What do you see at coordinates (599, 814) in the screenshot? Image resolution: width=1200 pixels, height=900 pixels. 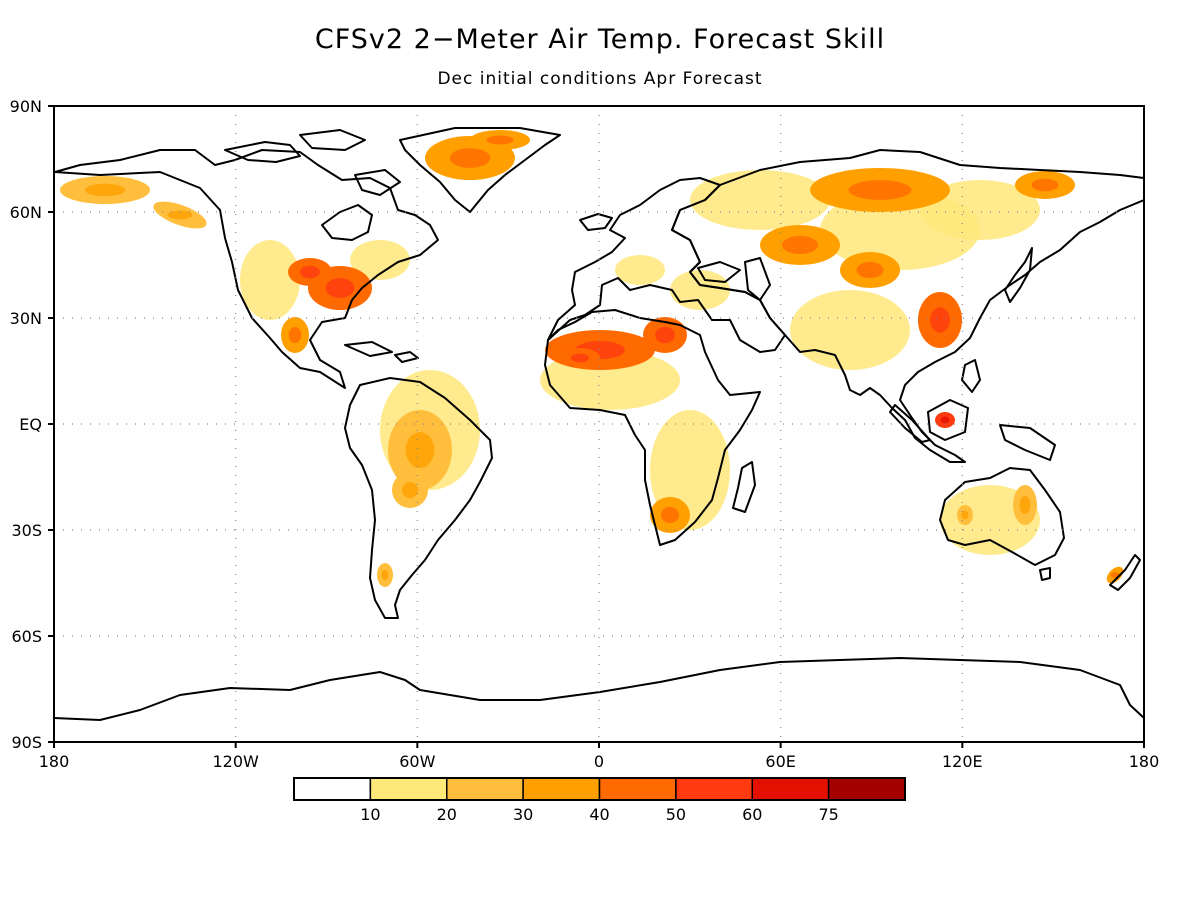 I see `colorbar-label: 40` at bounding box center [599, 814].